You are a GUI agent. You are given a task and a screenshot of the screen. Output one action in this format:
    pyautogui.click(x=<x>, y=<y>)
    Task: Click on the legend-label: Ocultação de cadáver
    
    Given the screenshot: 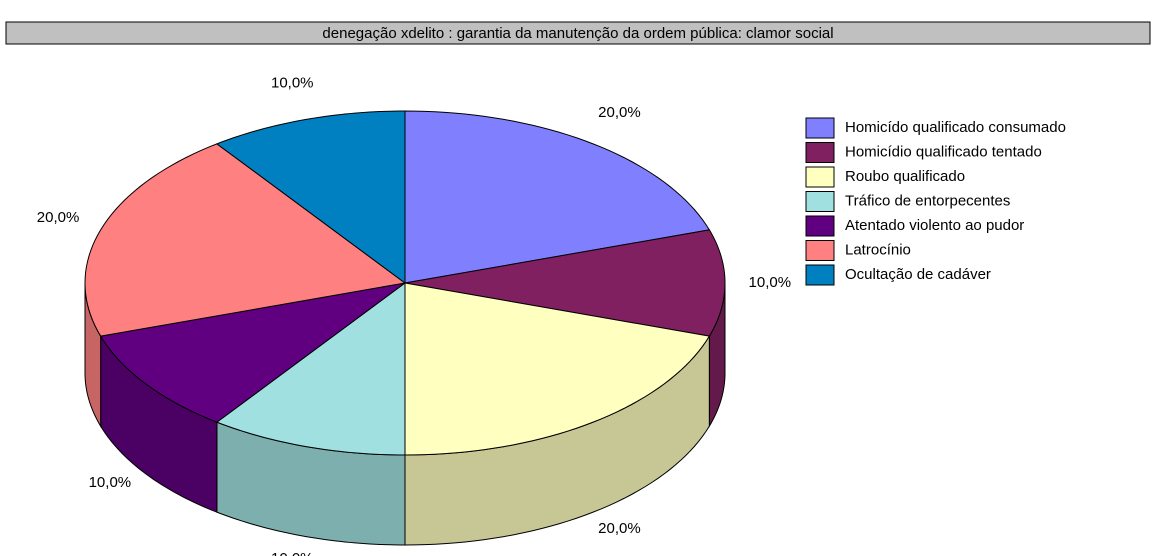 What is the action you would take?
    pyautogui.click(x=918, y=274)
    